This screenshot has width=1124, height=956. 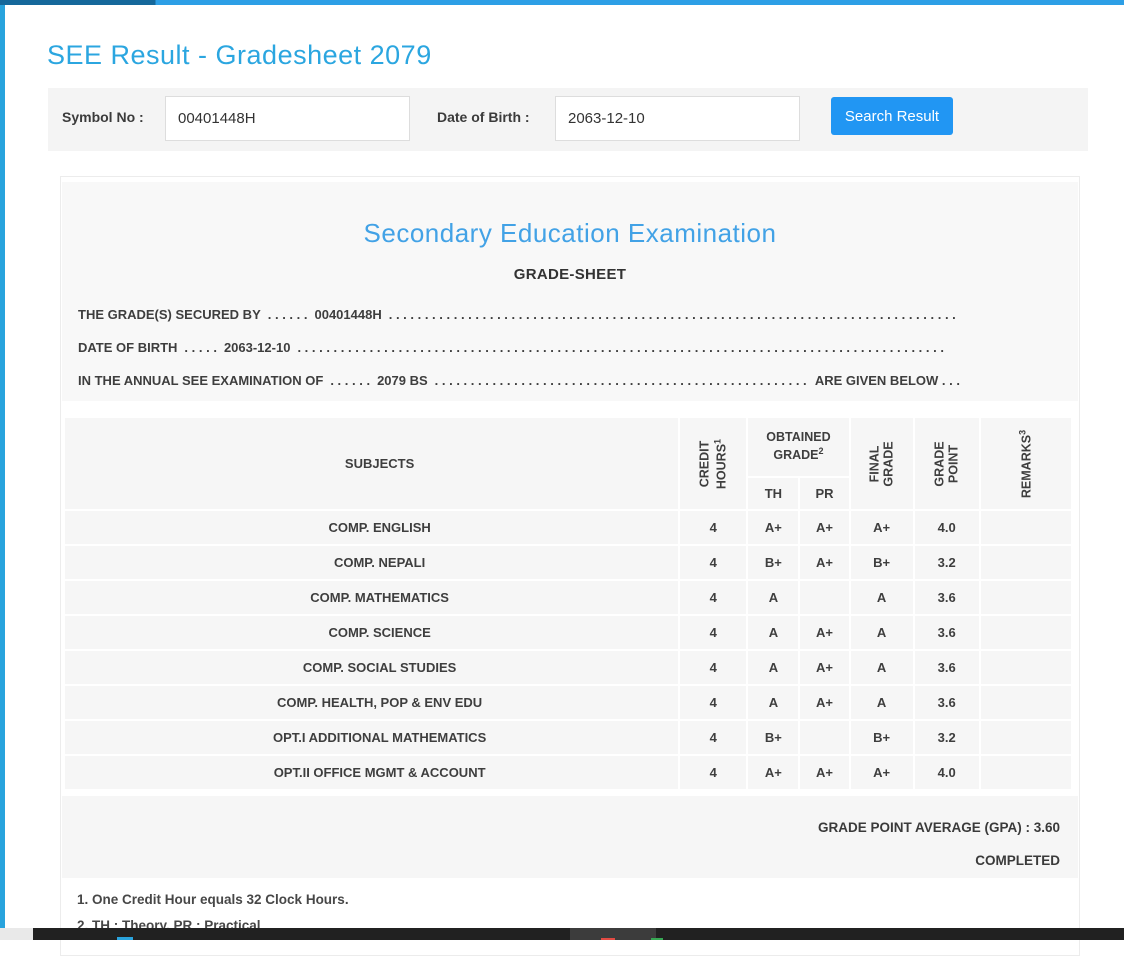 What do you see at coordinates (372, 597) in the screenshot?
I see `subject-cell: COMP. MATHEMATICS` at bounding box center [372, 597].